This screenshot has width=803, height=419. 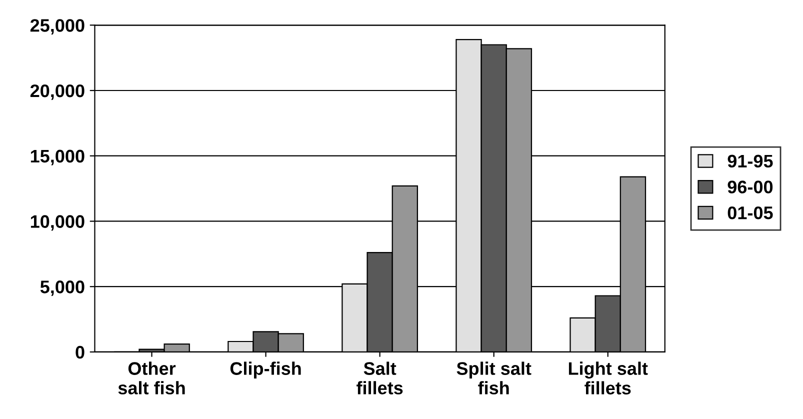 What do you see at coordinates (62, 288) in the screenshot?
I see `y-tick-label: 5,000` at bounding box center [62, 288].